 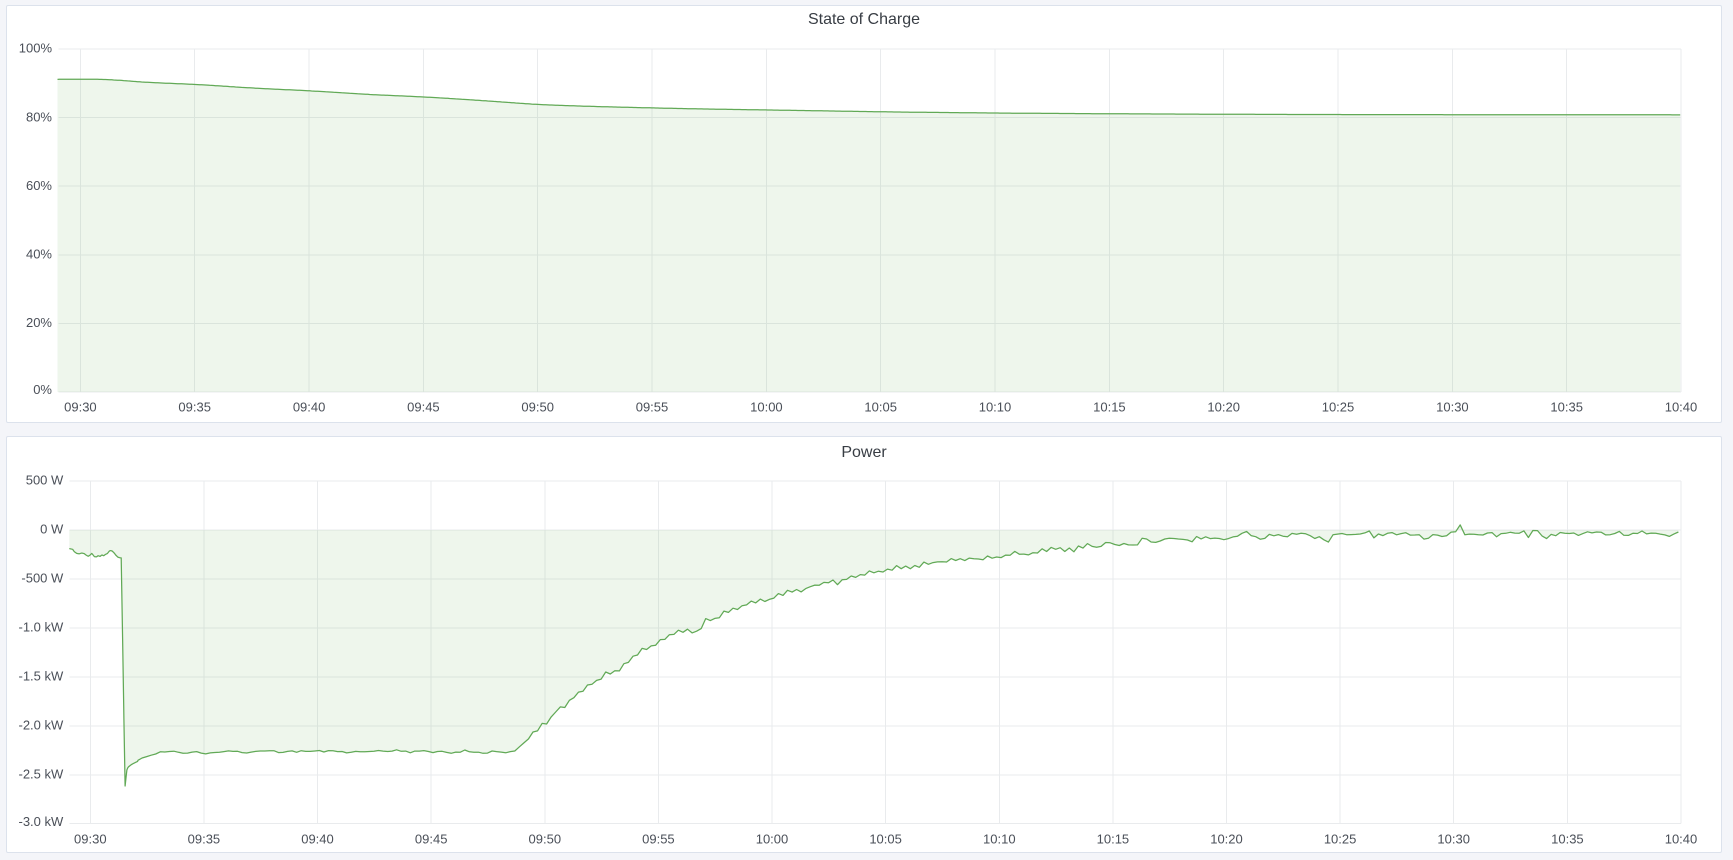 I want to click on svg-text: -2.5 kW, so click(x=42, y=774).